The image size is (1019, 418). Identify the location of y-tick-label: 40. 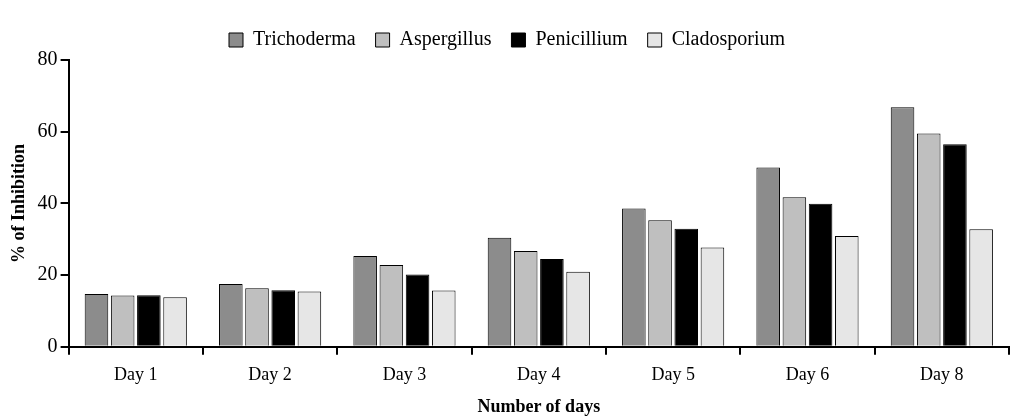
(47, 201).